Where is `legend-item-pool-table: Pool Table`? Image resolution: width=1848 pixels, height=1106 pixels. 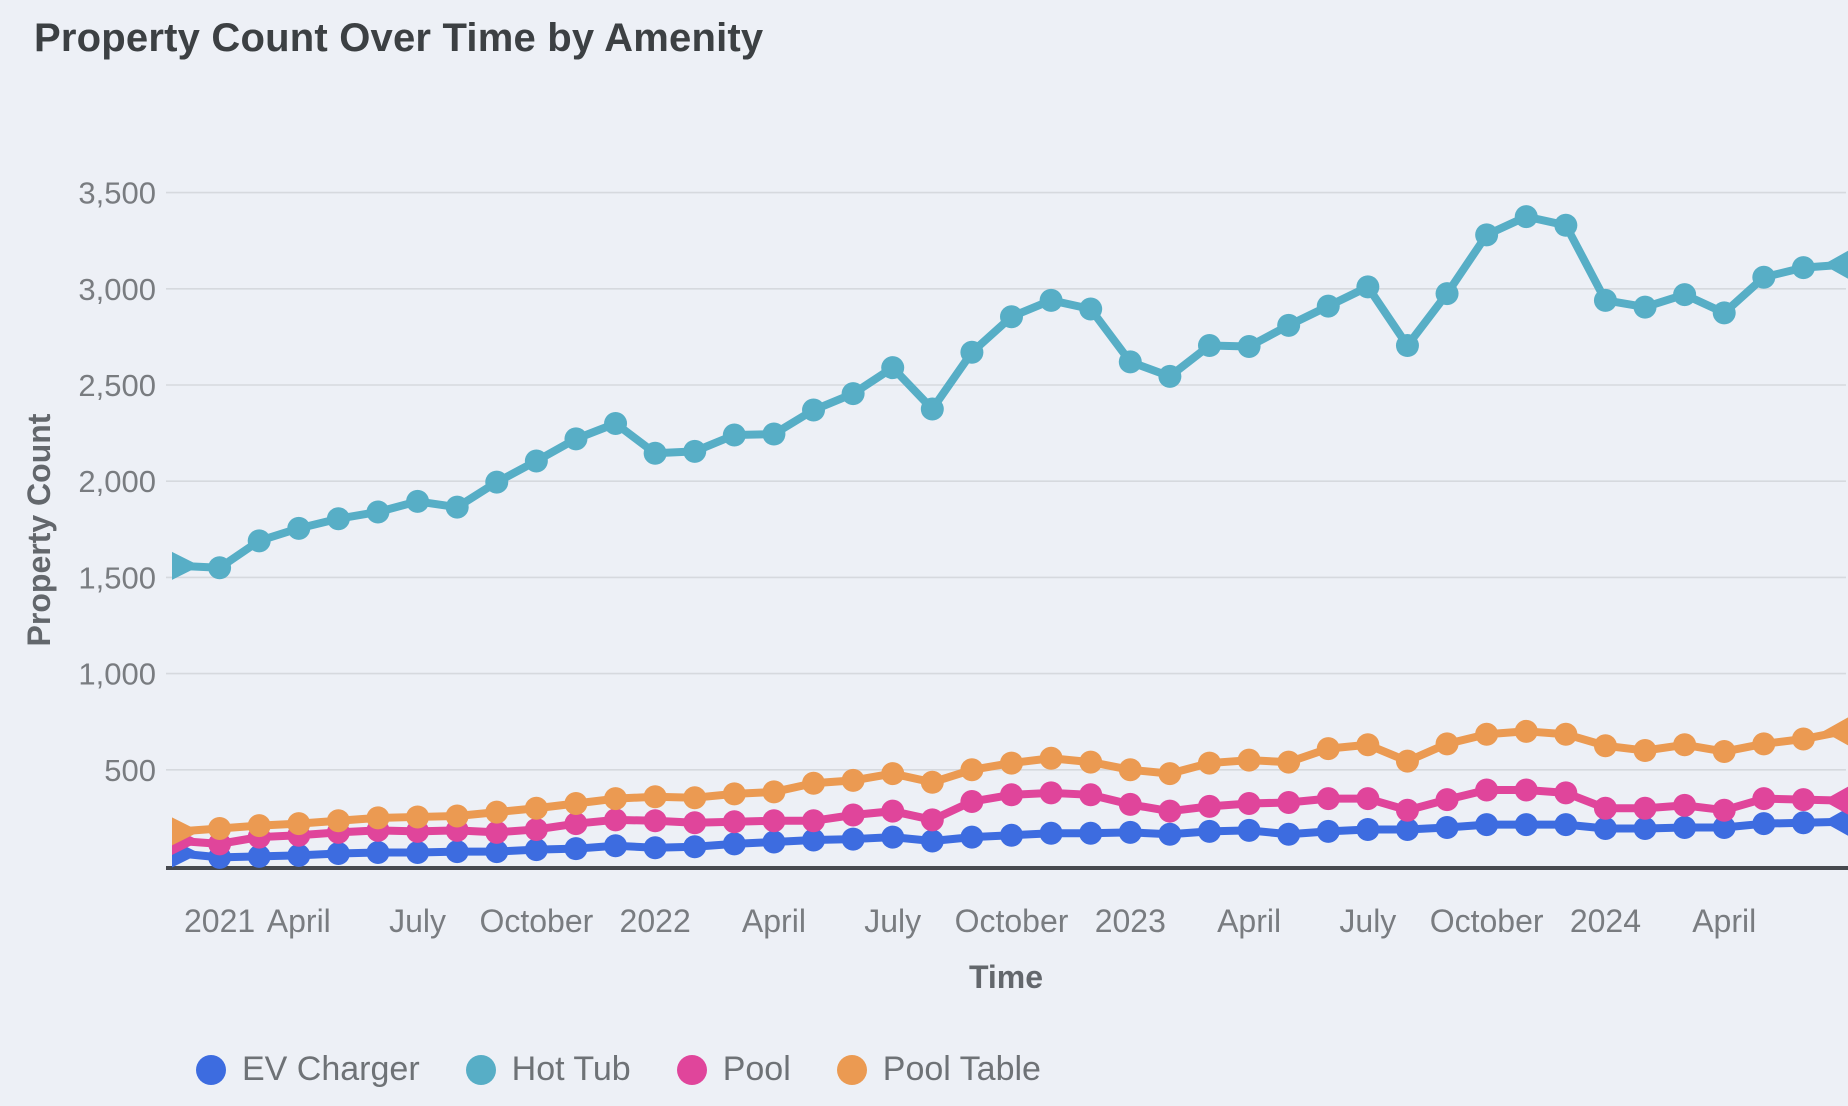 legend-item-pool-table: Pool Table is located at coordinates (938, 1069).